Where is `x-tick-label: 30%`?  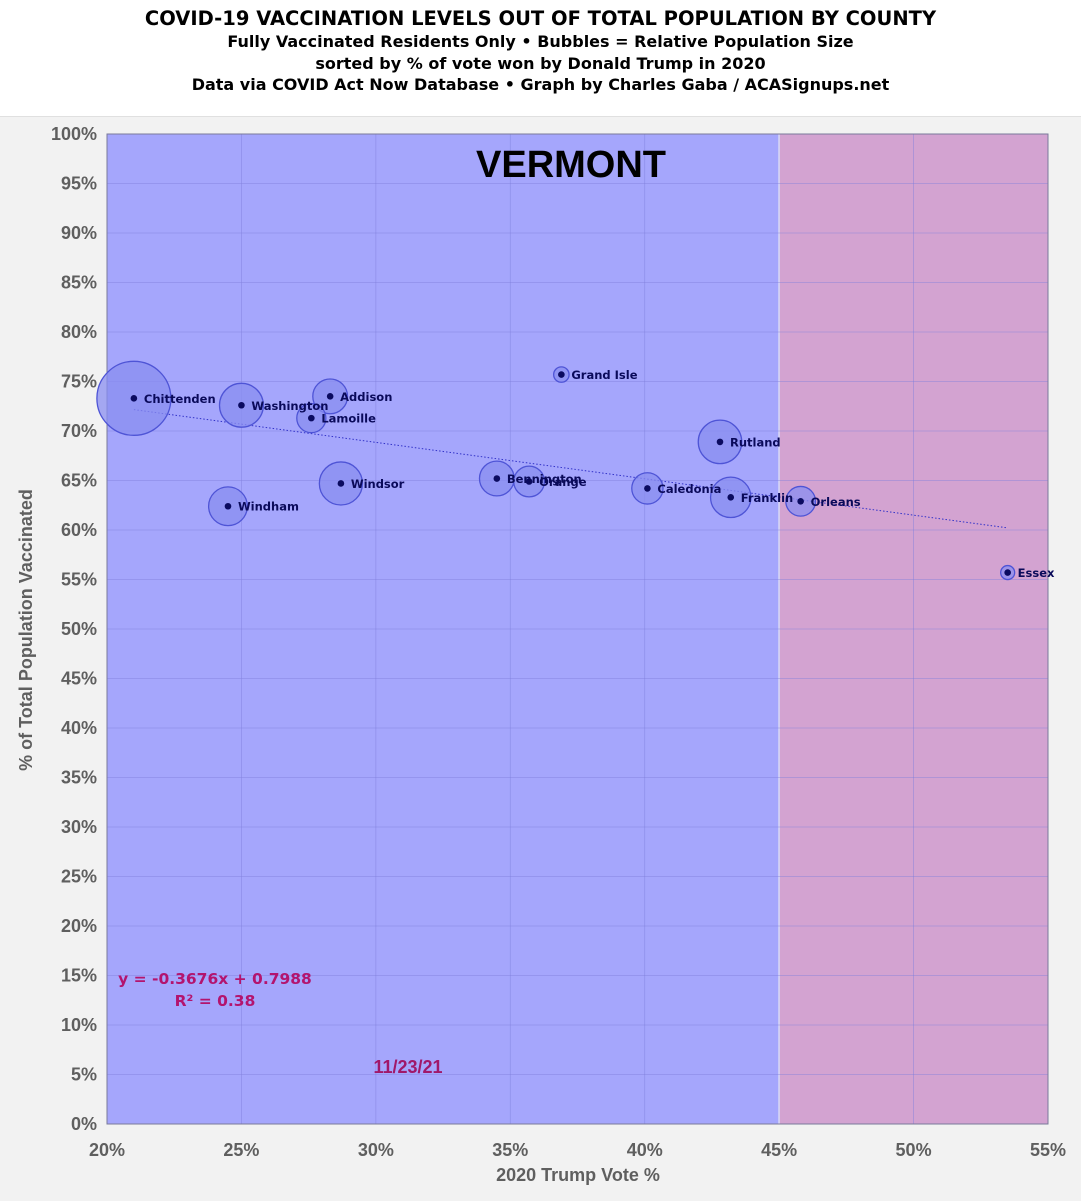 x-tick-label: 30% is located at coordinates (376, 1150).